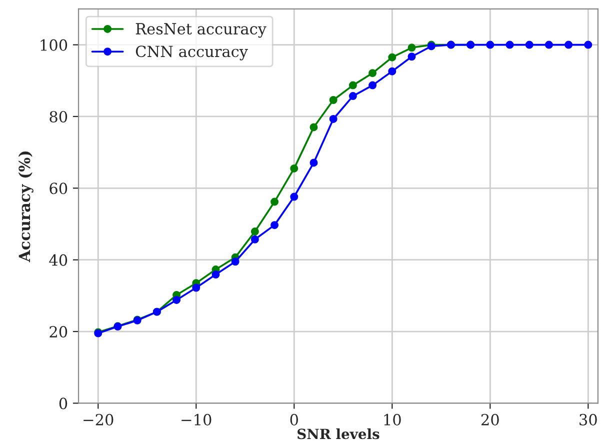 This screenshot has height=448, width=604. I want to click on y-tick-label: 20, so click(59, 332).